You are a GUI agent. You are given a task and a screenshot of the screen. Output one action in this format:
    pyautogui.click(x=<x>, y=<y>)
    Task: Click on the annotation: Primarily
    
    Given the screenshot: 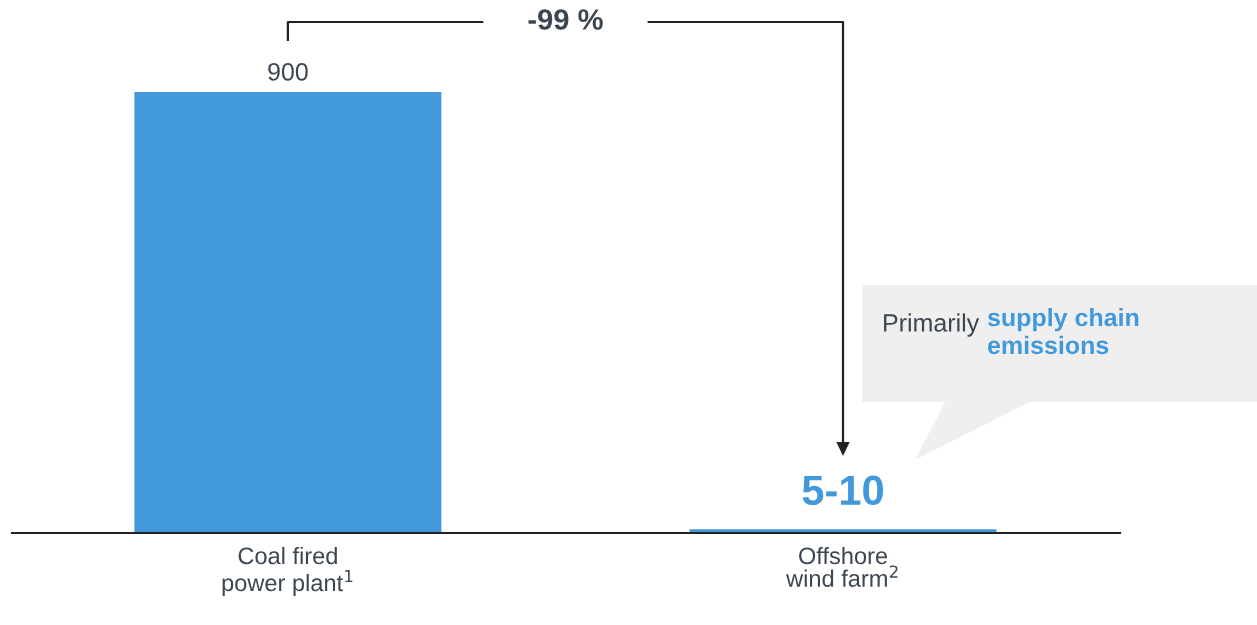 What is the action you would take?
    pyautogui.click(x=932, y=325)
    